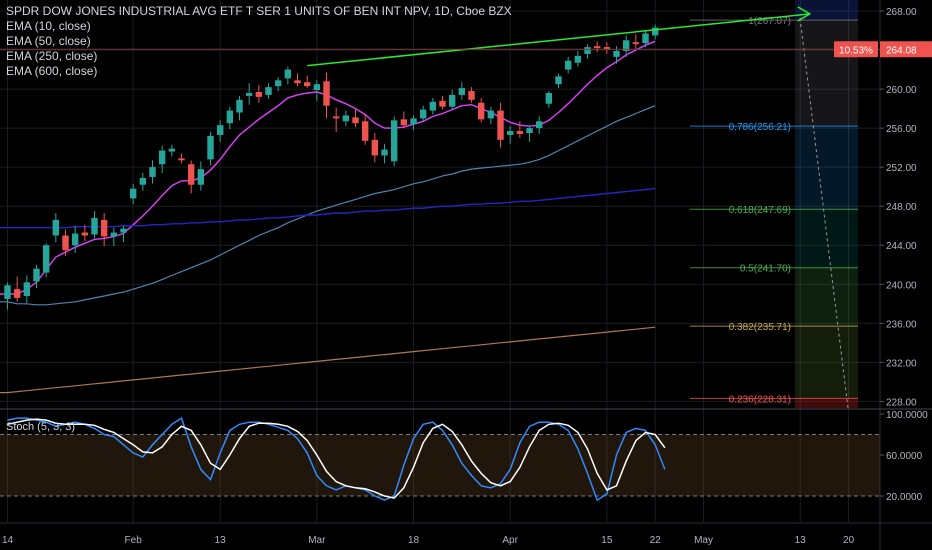 This screenshot has width=932, height=550. Describe the element at coordinates (760, 399) in the screenshot. I see `fib-level-label: 0.236(228.31)` at that location.